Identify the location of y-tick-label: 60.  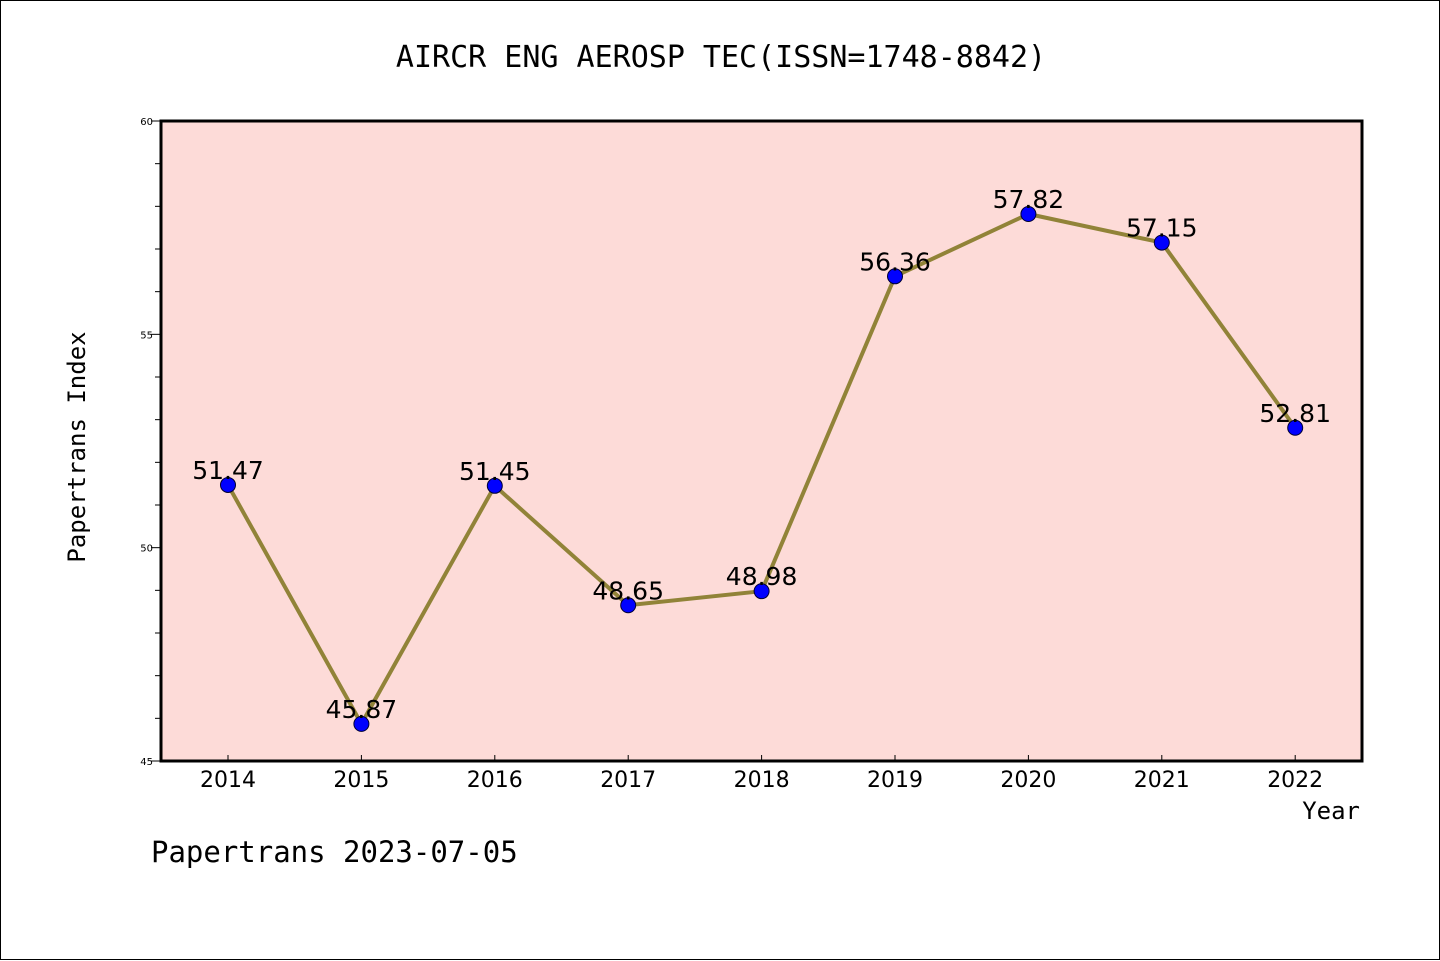
(146, 122).